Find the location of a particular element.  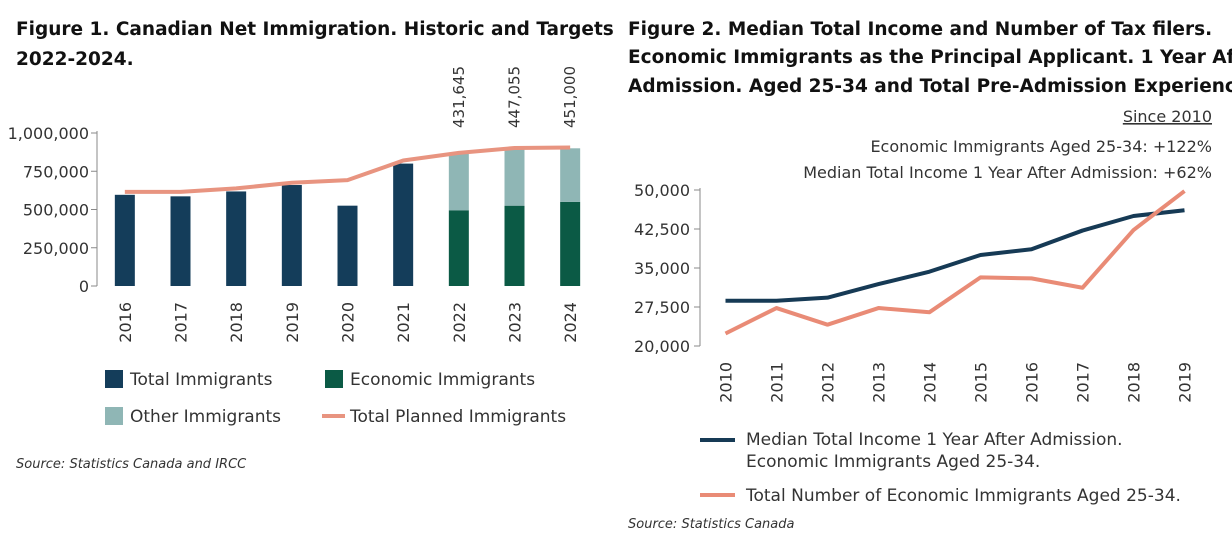

y-tick-label: 250,000 is located at coordinates (56, 248).